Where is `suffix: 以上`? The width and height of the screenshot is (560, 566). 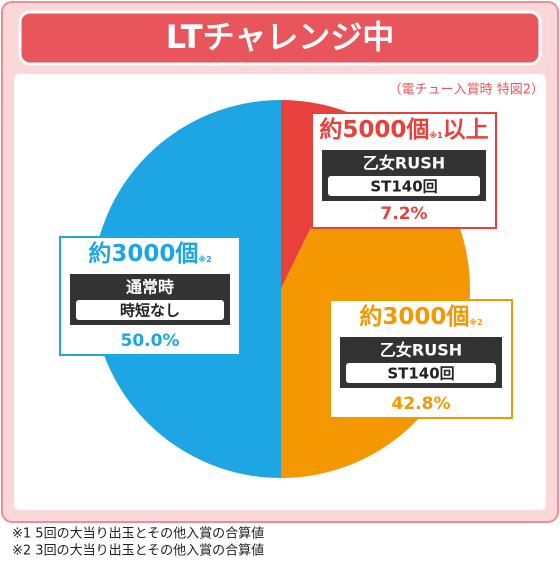 suffix: 以上 is located at coordinates (466, 130).